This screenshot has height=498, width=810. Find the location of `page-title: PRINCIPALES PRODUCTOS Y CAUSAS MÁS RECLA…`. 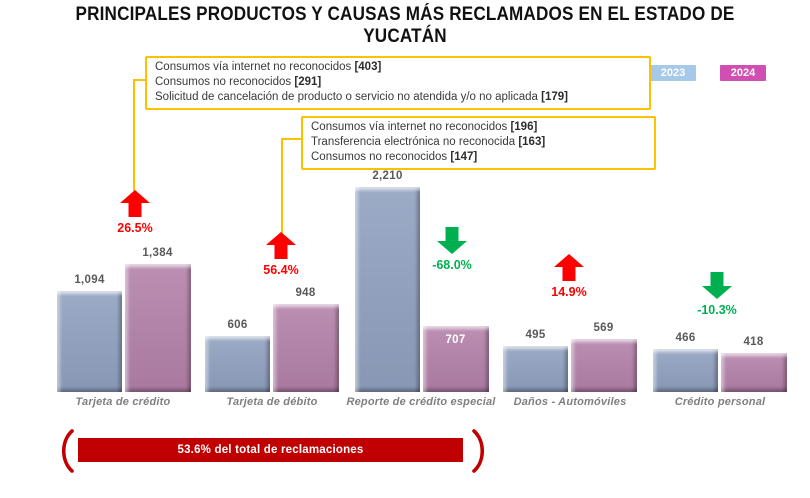

page-title: PRINCIPALES PRODUCTOS Y CAUSAS MÁS RECLA… is located at coordinates (405, 25).